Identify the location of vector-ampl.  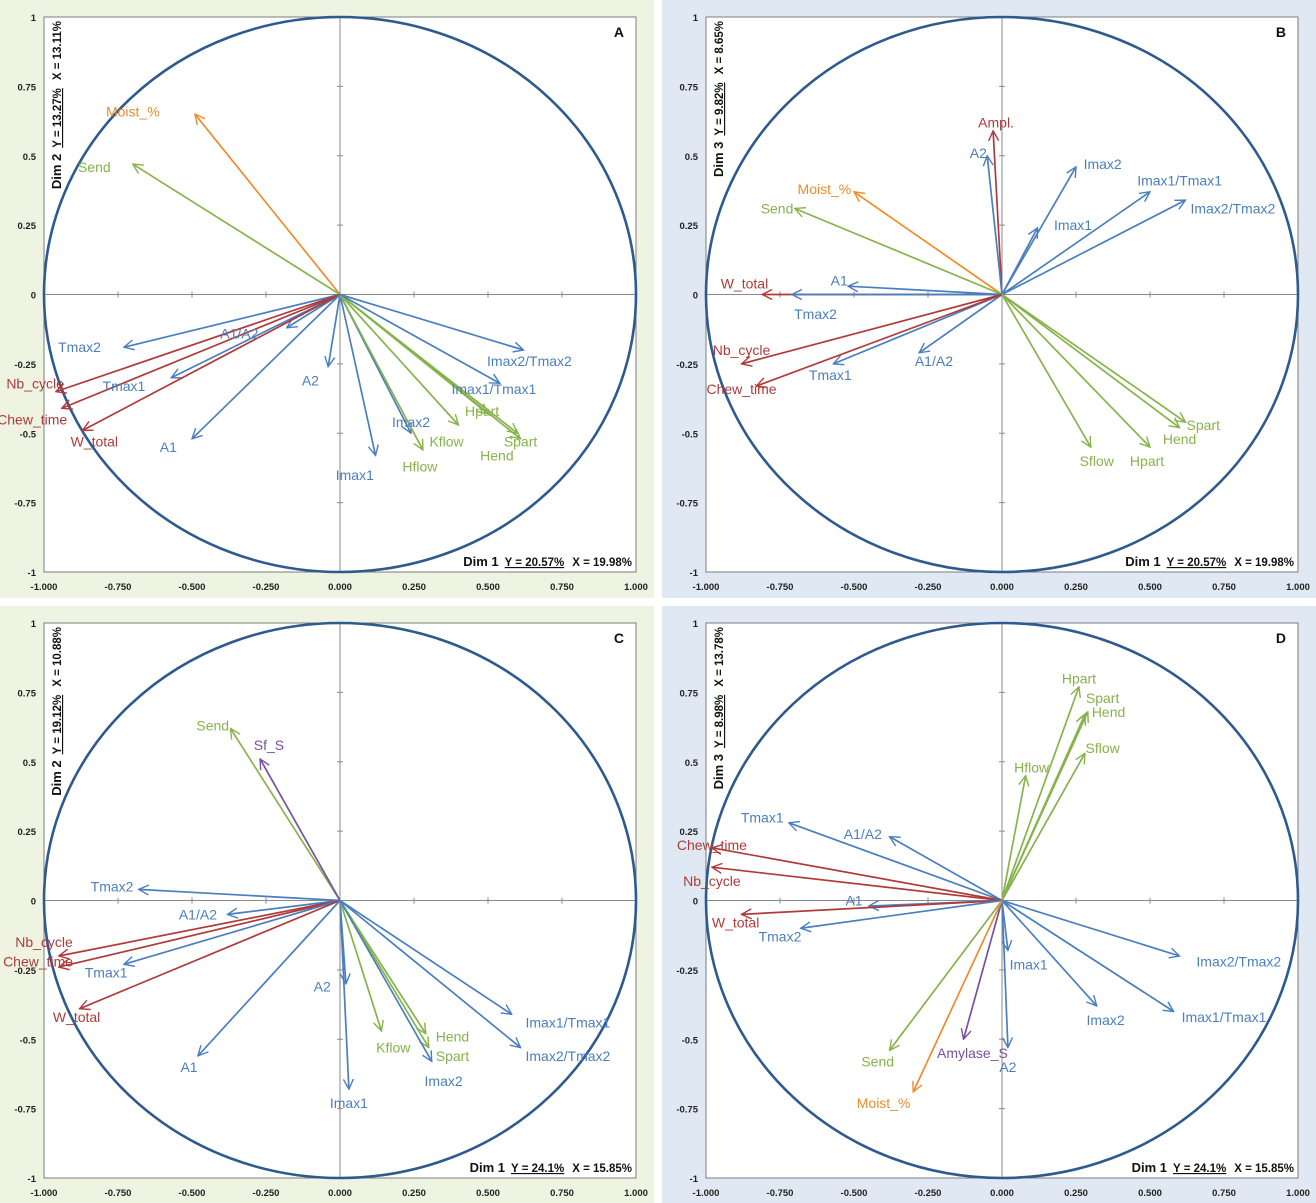
(998, 213).